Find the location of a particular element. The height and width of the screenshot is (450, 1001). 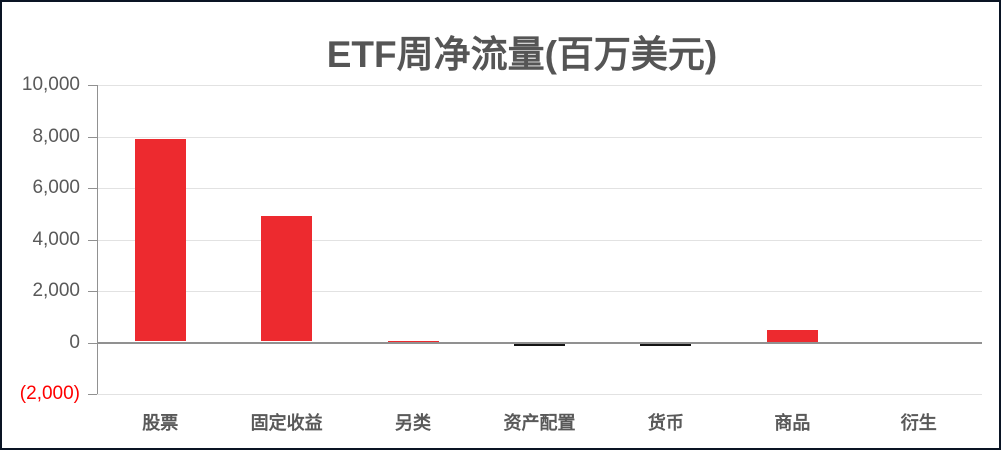

chart-title: ETF周净流量(百万美元) is located at coordinates (522, 54).